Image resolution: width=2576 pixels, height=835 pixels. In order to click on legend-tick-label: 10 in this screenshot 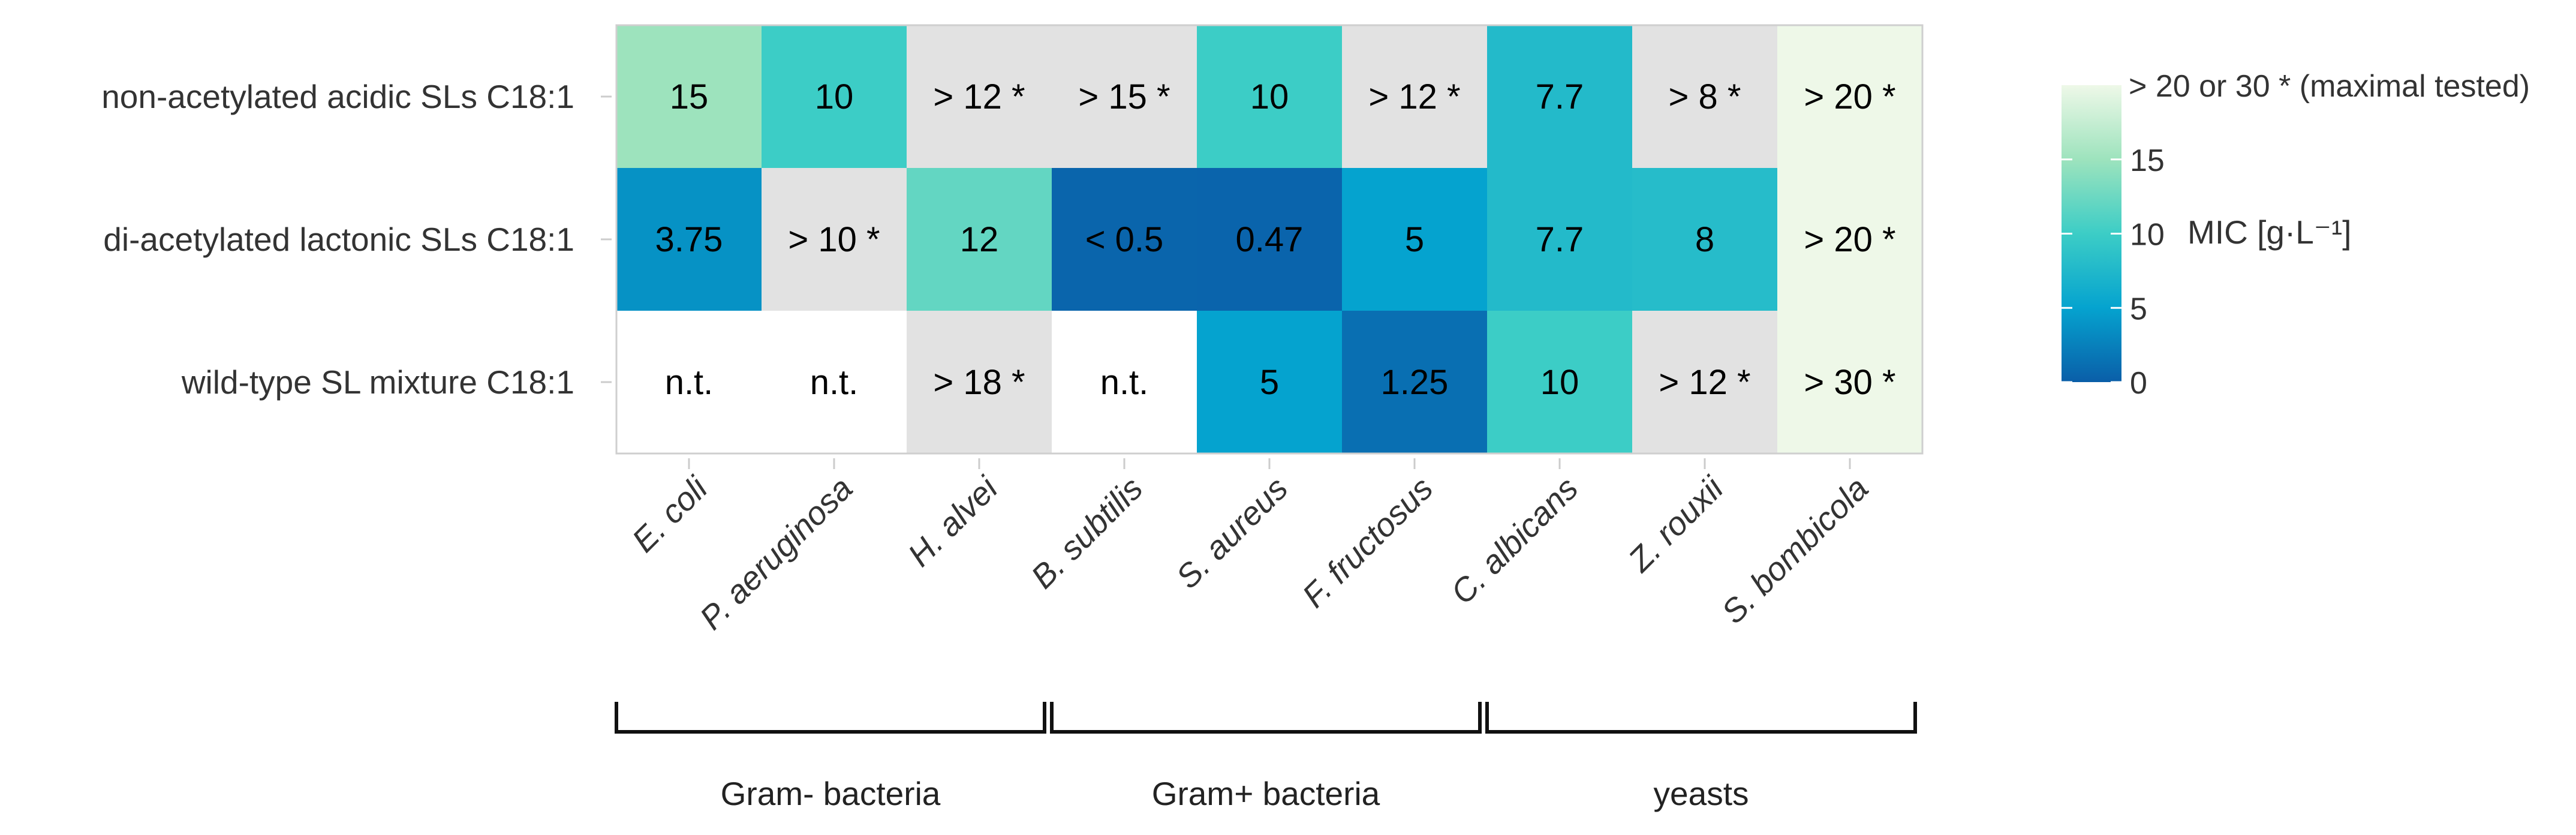, I will do `click(2147, 235)`.